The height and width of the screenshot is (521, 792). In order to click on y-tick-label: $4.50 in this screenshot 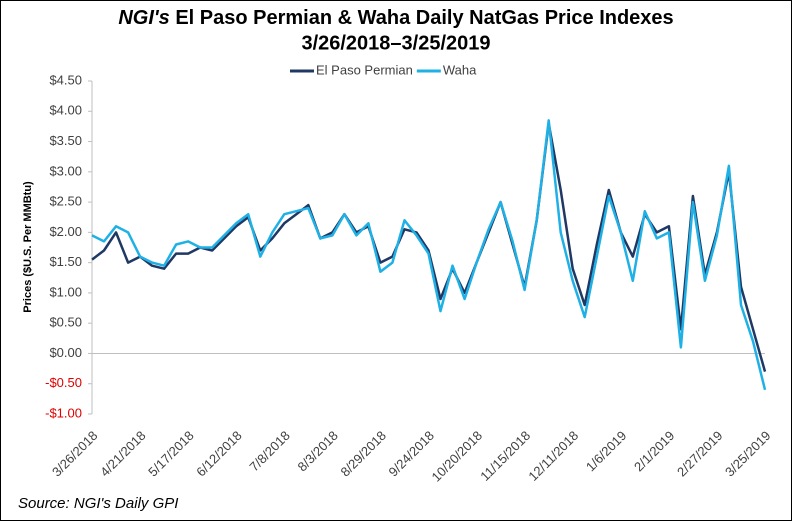, I will do `click(65, 79)`.